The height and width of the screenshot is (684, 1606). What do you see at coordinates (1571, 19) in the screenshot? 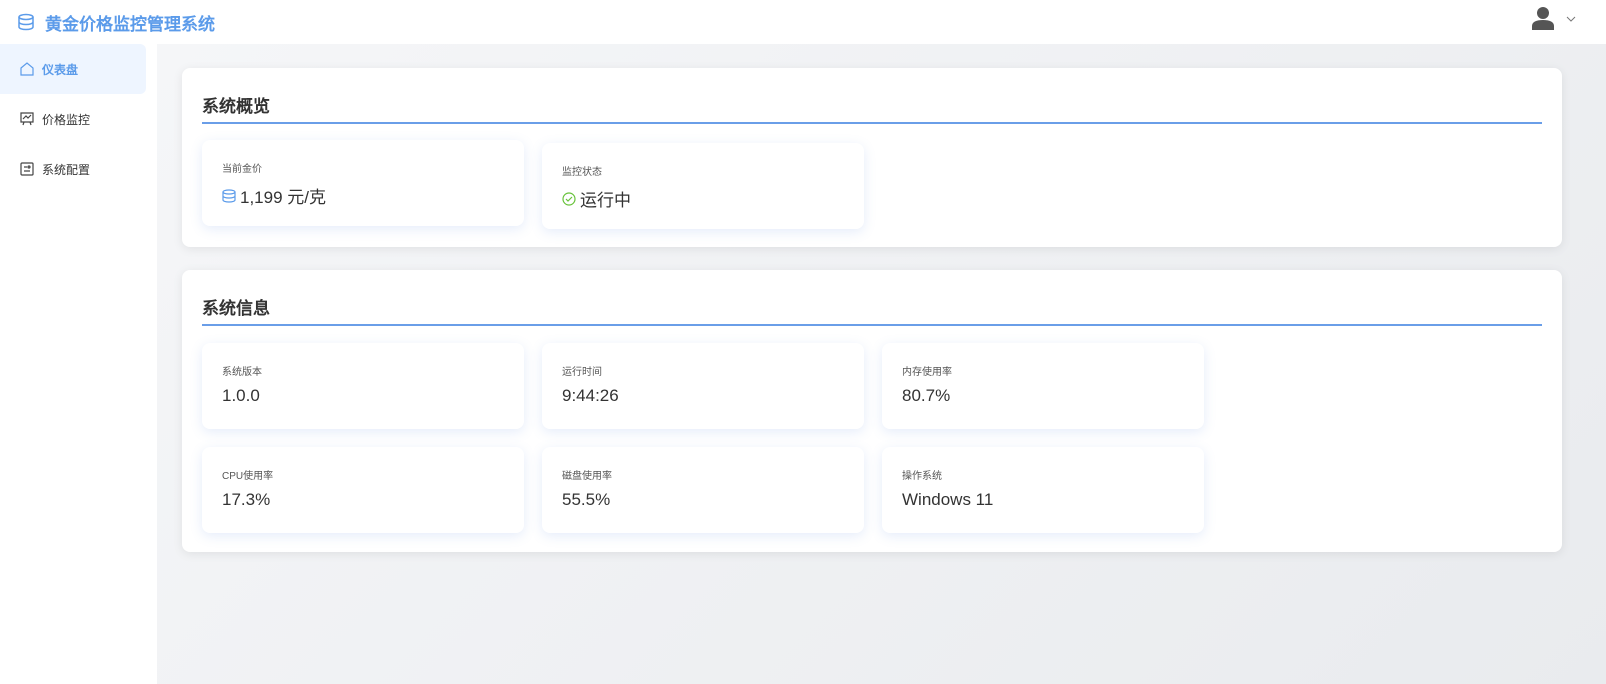
I see `chevron-down-icon` at bounding box center [1571, 19].